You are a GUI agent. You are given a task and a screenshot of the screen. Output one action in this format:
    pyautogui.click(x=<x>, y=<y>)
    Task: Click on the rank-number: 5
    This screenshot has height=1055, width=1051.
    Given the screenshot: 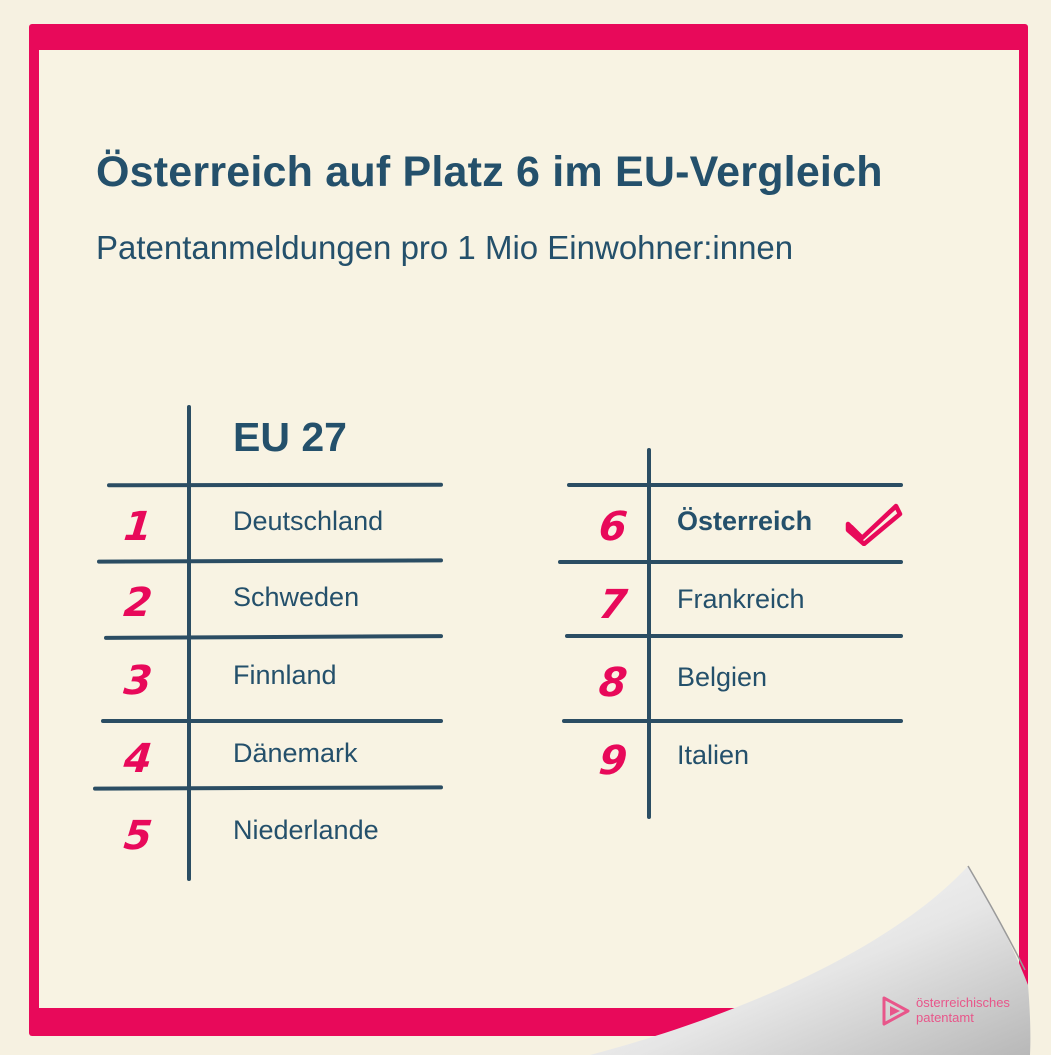 What is the action you would take?
    pyautogui.click(x=138, y=836)
    